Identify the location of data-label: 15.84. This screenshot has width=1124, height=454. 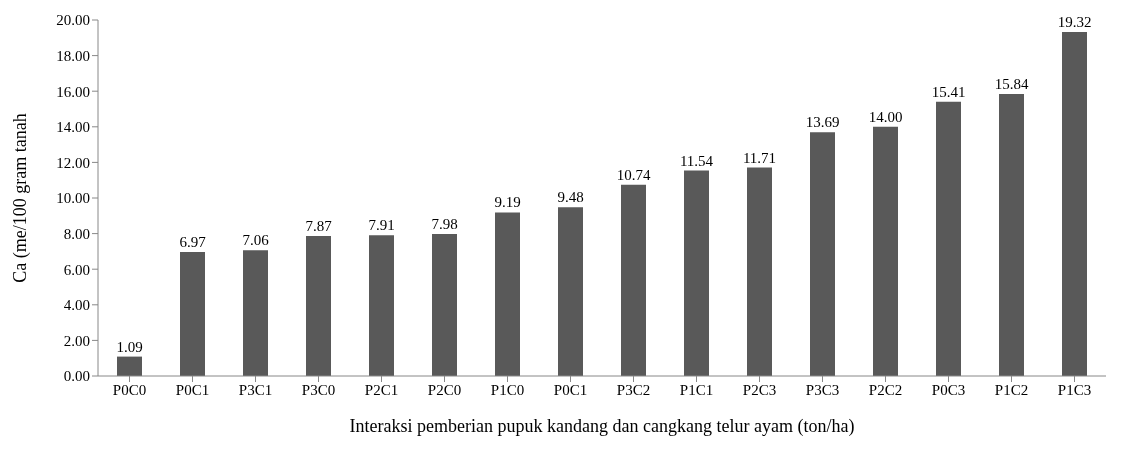
(1011, 84).